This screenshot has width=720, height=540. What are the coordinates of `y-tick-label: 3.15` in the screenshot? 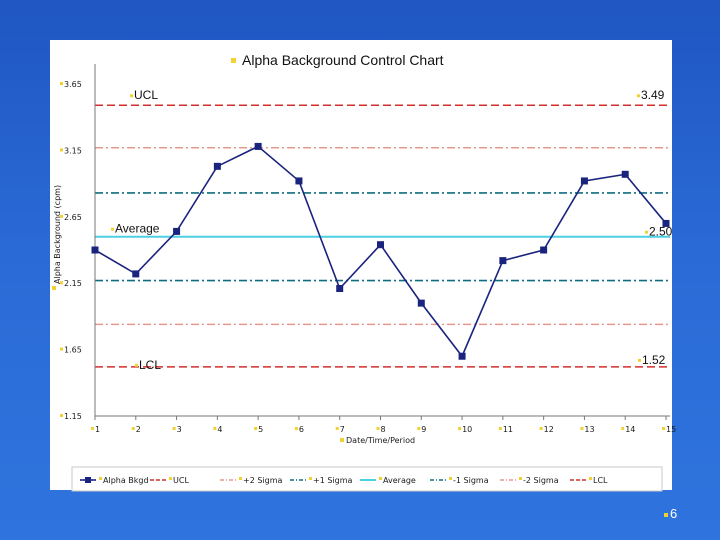 It's located at (73, 150).